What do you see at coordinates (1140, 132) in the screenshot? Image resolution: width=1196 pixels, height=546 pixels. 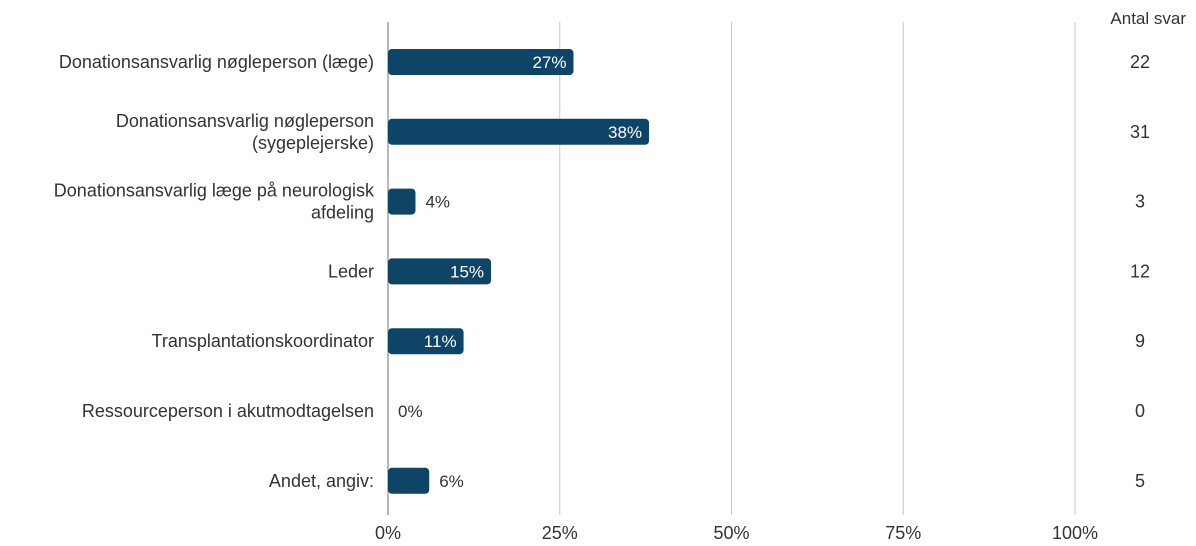 I see `count-value: 31` at bounding box center [1140, 132].